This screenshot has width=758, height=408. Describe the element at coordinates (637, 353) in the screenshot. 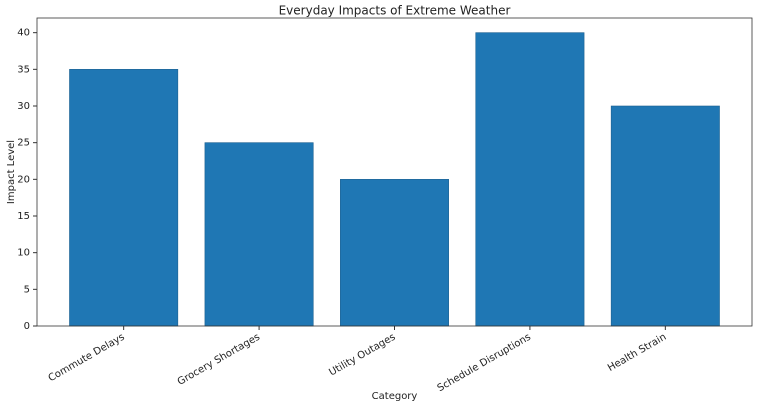

I see `x-tick-label: Health Strain` at that location.